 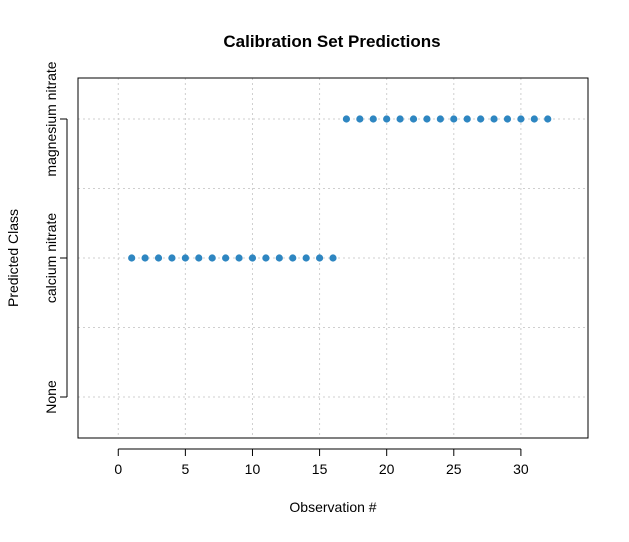 I want to click on x-tick-label: 10, so click(x=253, y=469).